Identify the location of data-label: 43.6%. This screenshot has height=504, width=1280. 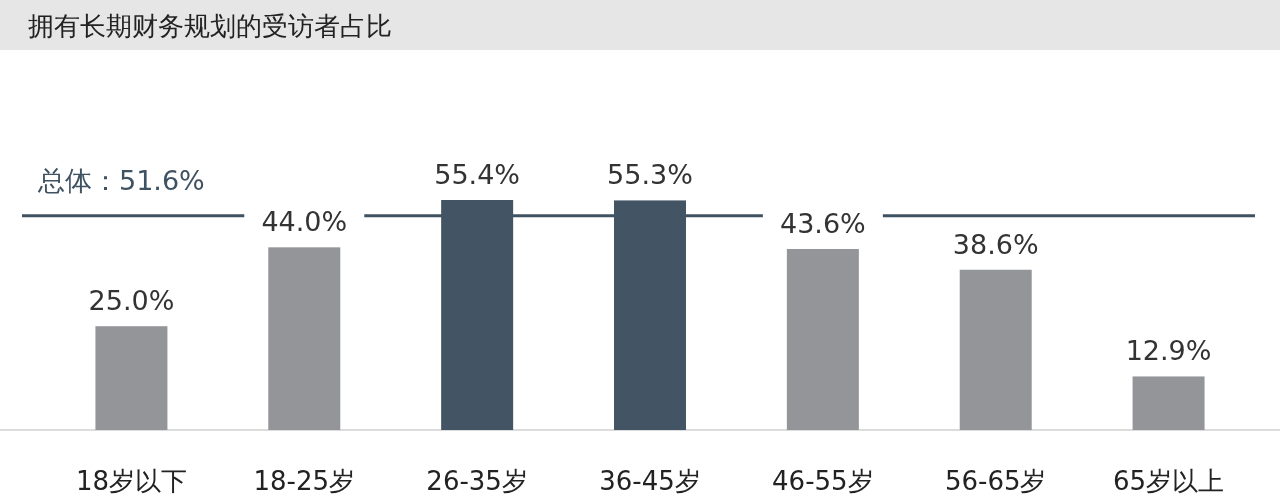
(822, 223).